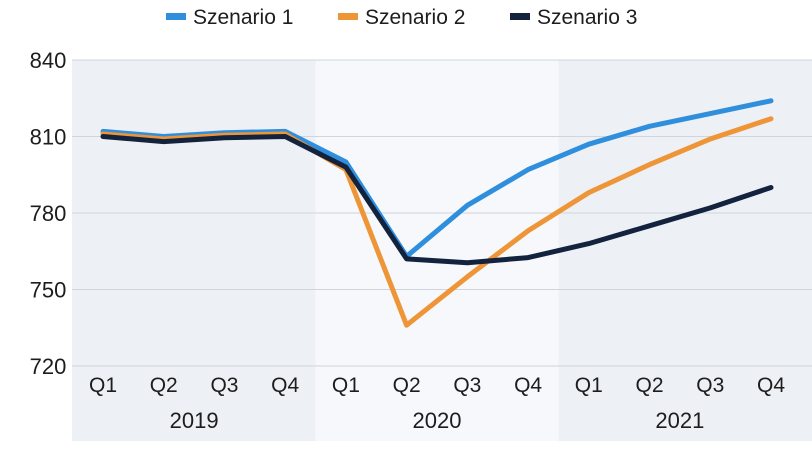  I want to click on y-tick-label: 720, so click(48, 366).